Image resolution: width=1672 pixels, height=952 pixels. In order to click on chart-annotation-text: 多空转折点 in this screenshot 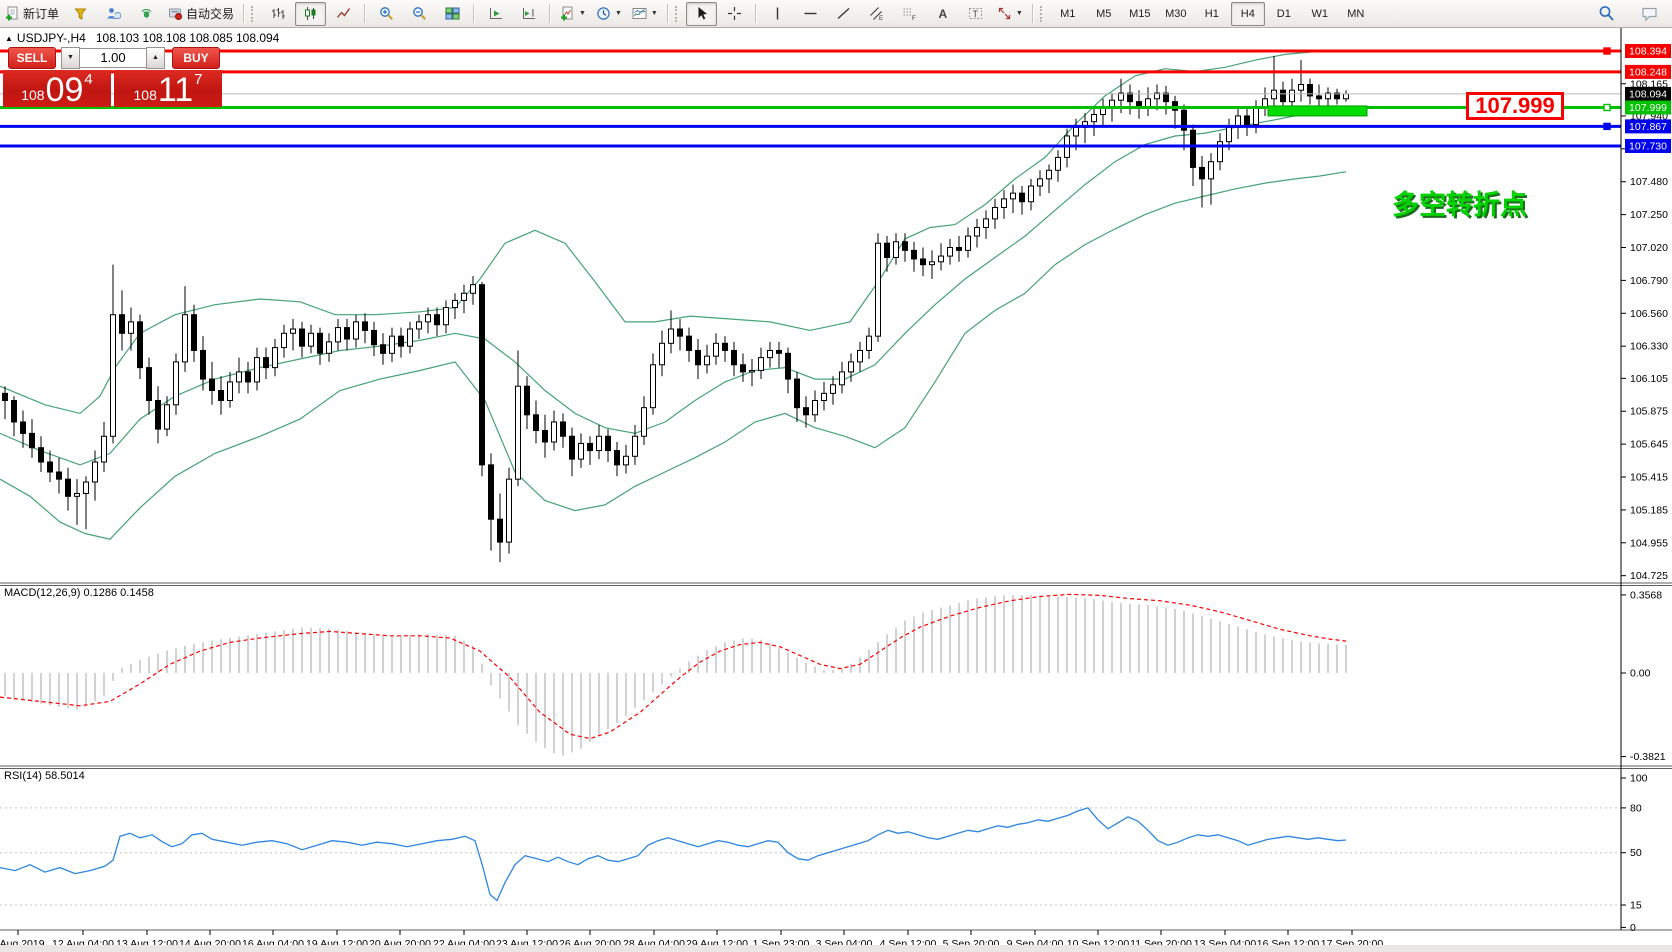, I will do `click(1459, 205)`.